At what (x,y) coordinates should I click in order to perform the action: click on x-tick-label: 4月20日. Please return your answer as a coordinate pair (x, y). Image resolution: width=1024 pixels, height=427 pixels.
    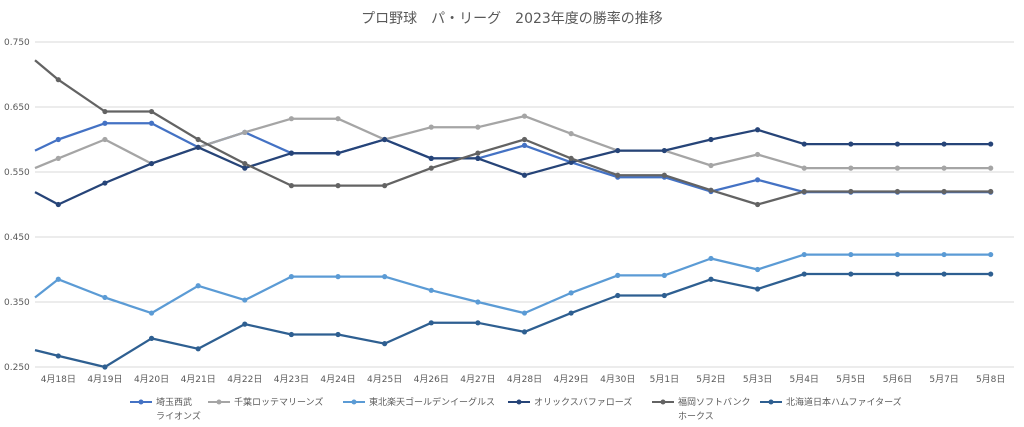
    Looking at the image, I should click on (151, 379).